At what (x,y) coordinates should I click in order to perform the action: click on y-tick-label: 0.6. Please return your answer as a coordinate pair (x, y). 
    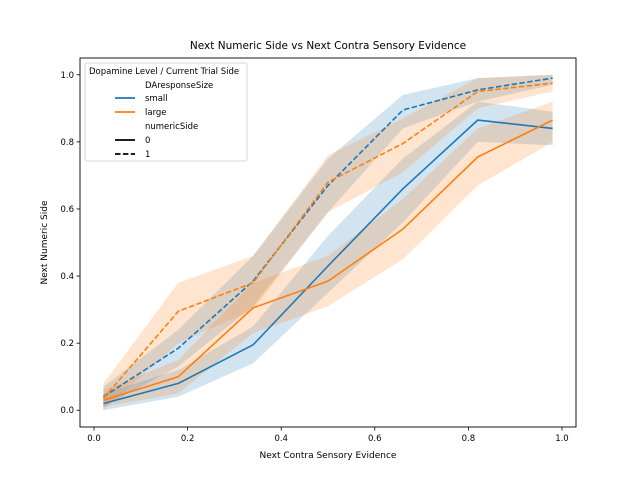
    Looking at the image, I should click on (67, 210).